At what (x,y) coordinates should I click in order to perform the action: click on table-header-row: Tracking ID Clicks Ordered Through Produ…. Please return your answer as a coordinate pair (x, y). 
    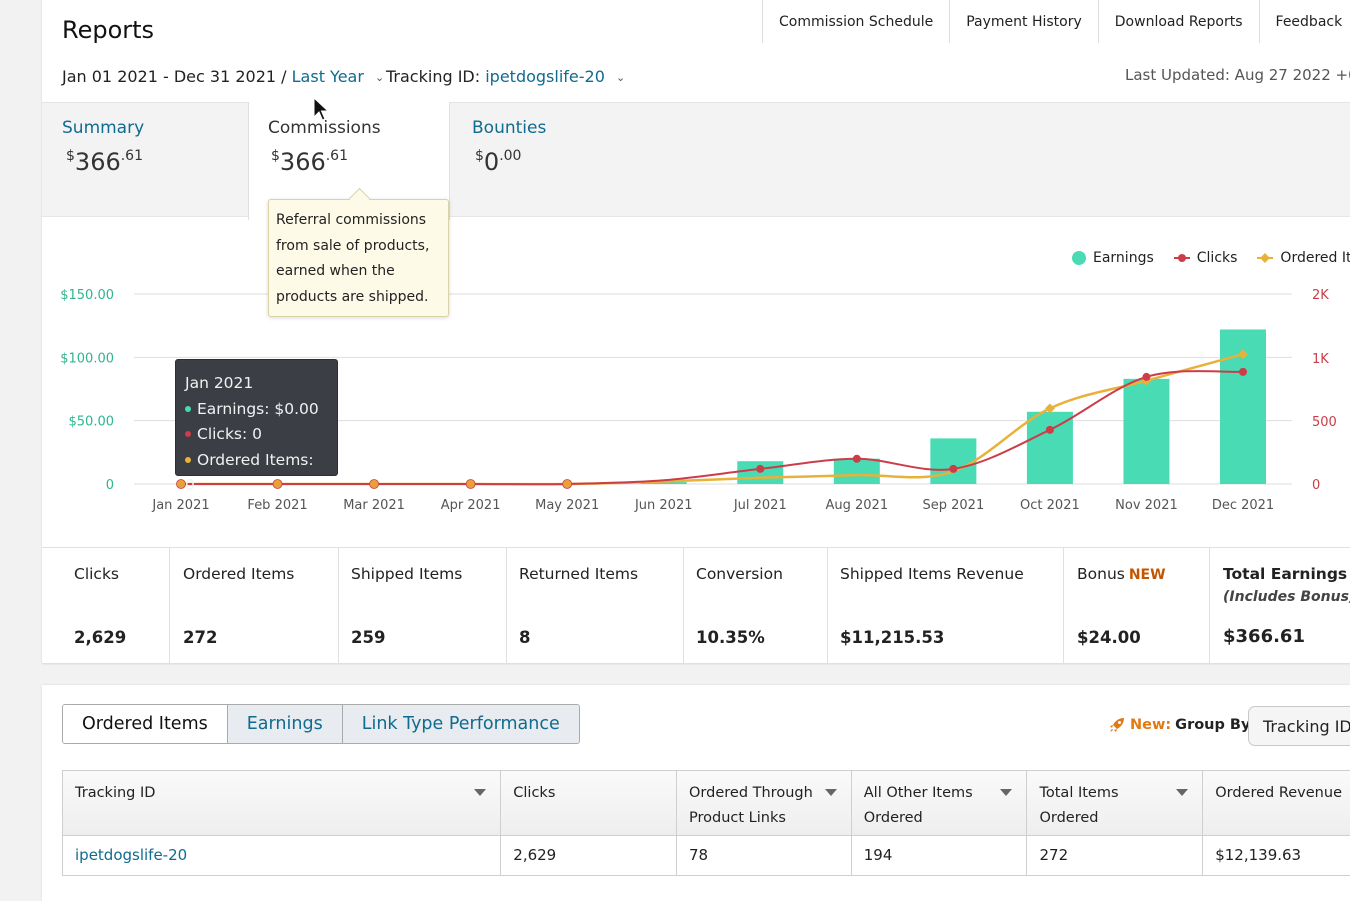
    Looking at the image, I should click on (706, 803).